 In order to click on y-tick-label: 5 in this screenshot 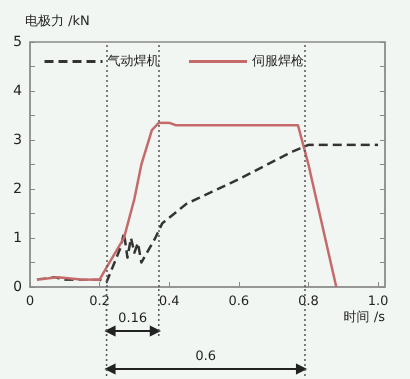, I will do `click(17, 42)`.